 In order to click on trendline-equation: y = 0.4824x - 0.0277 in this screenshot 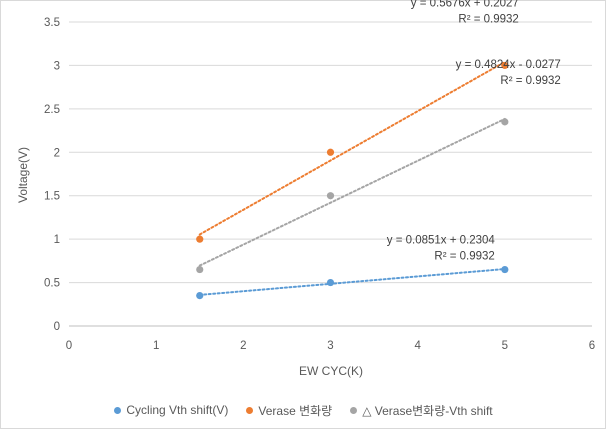, I will do `click(508, 65)`.